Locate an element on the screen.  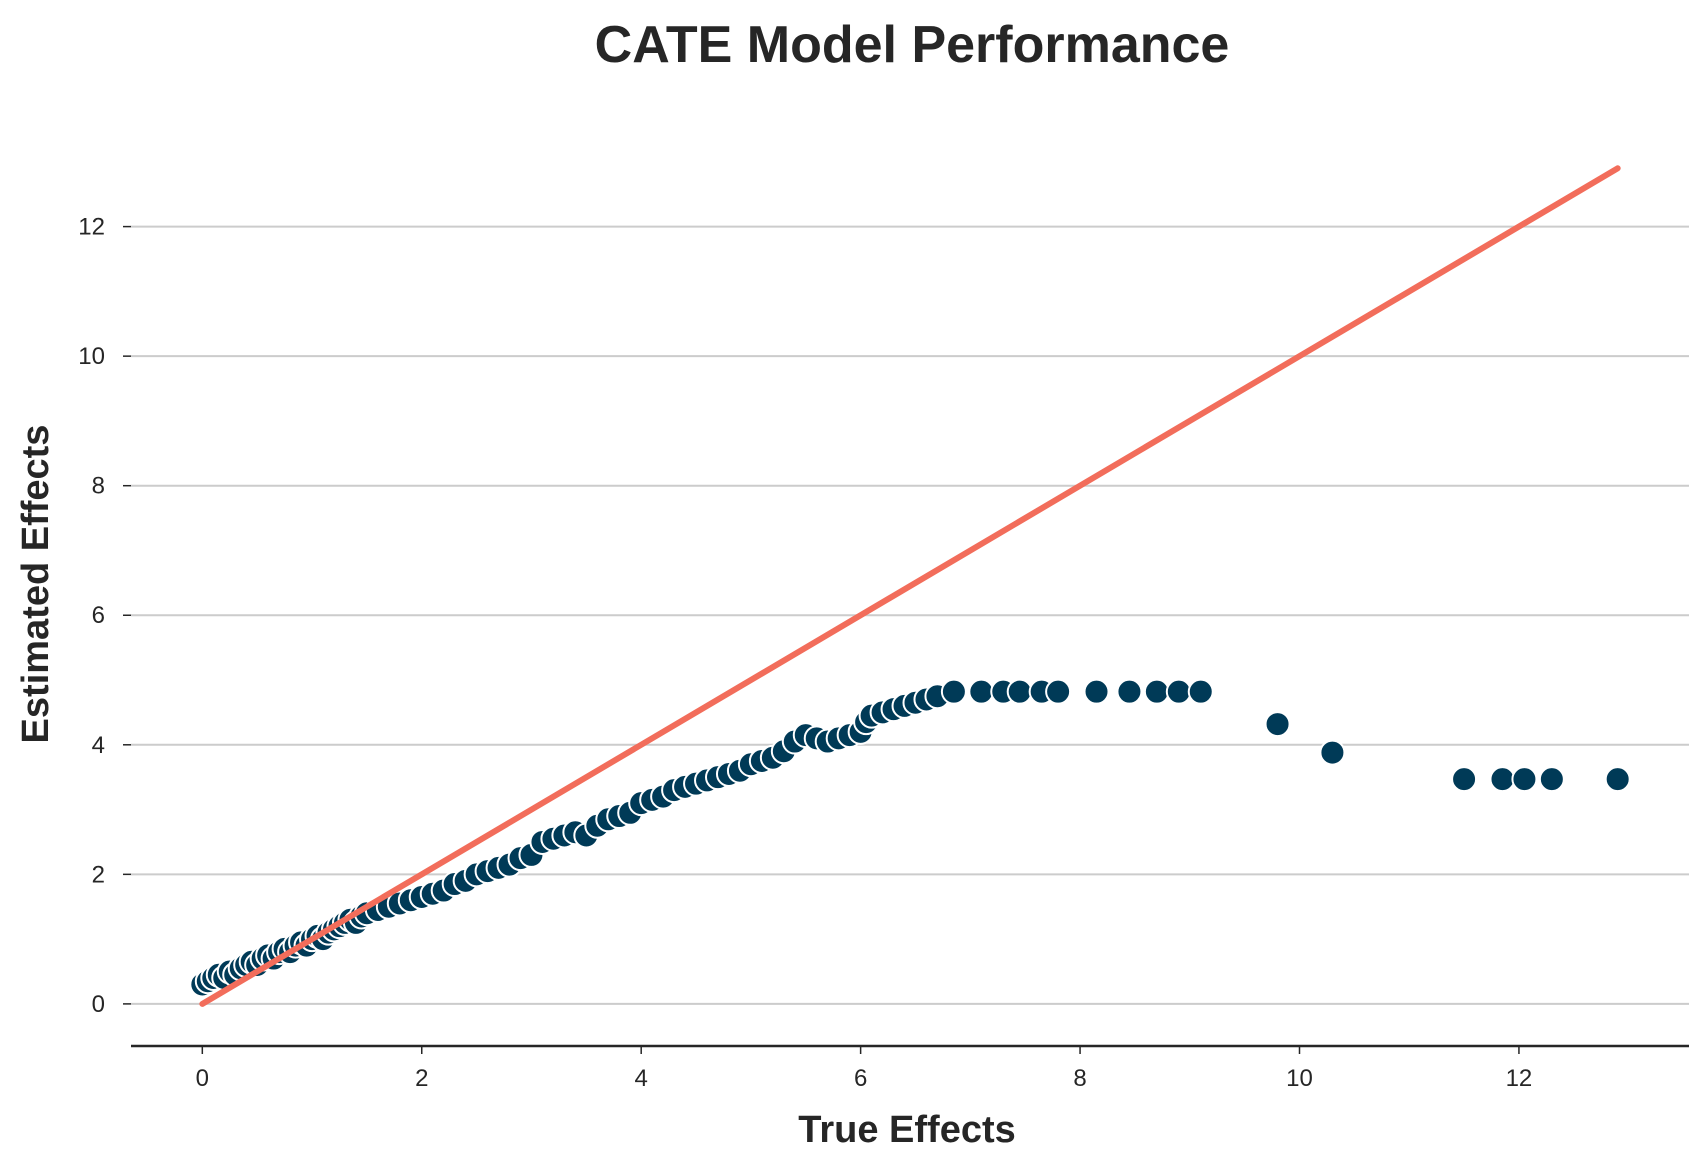
x-tick-label: 8 is located at coordinates (1079, 1078).